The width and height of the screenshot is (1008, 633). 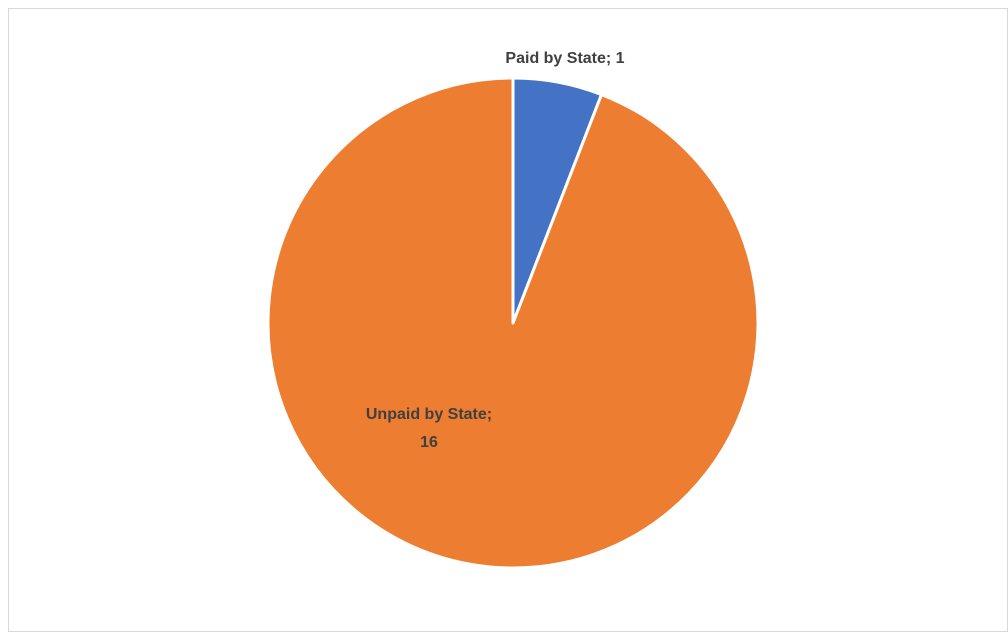 What do you see at coordinates (564, 58) in the screenshot?
I see `data-label-paid-by-state: Paid by State; 1` at bounding box center [564, 58].